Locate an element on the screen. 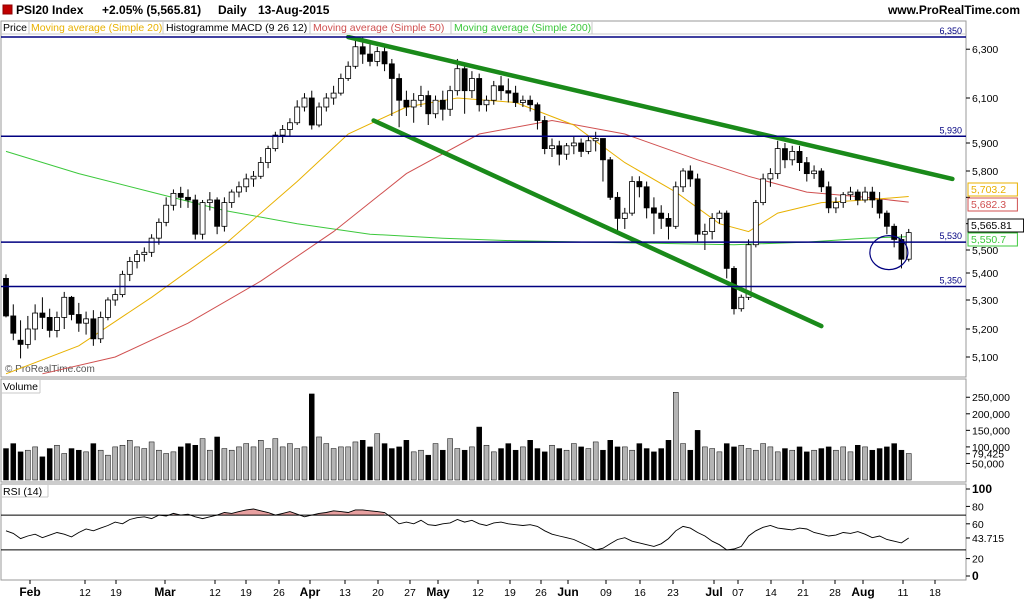 The image size is (1024, 605). value-badge-label: 5,682.3 is located at coordinates (988, 205).